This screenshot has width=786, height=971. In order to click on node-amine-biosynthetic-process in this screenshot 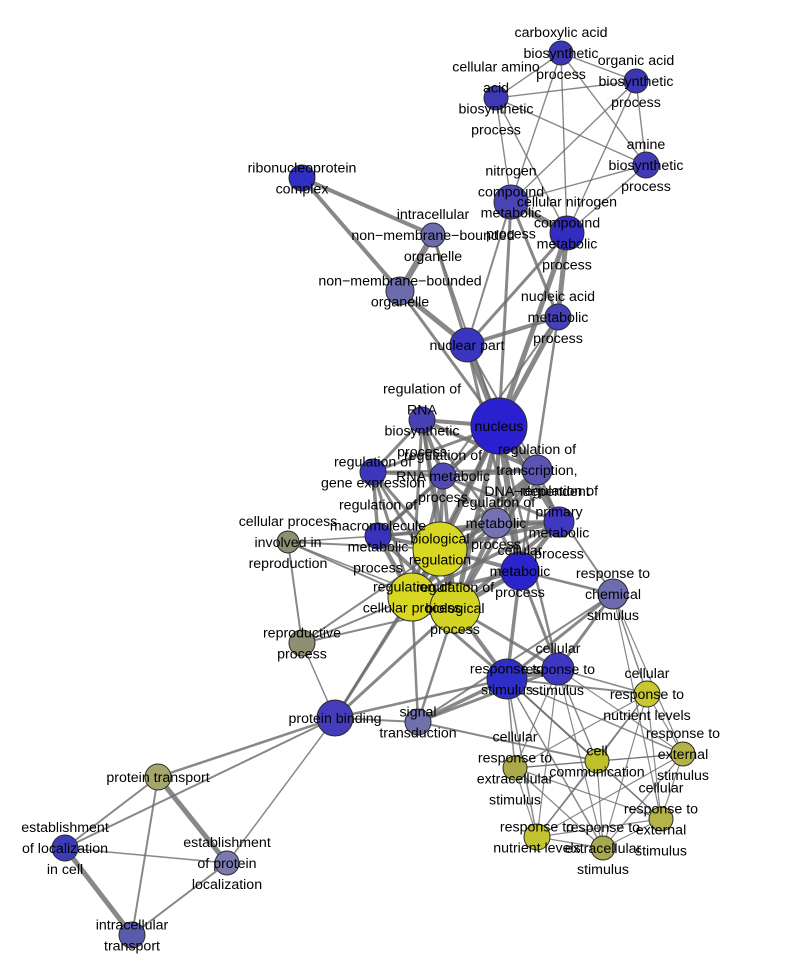, I will do `click(646, 165)`.